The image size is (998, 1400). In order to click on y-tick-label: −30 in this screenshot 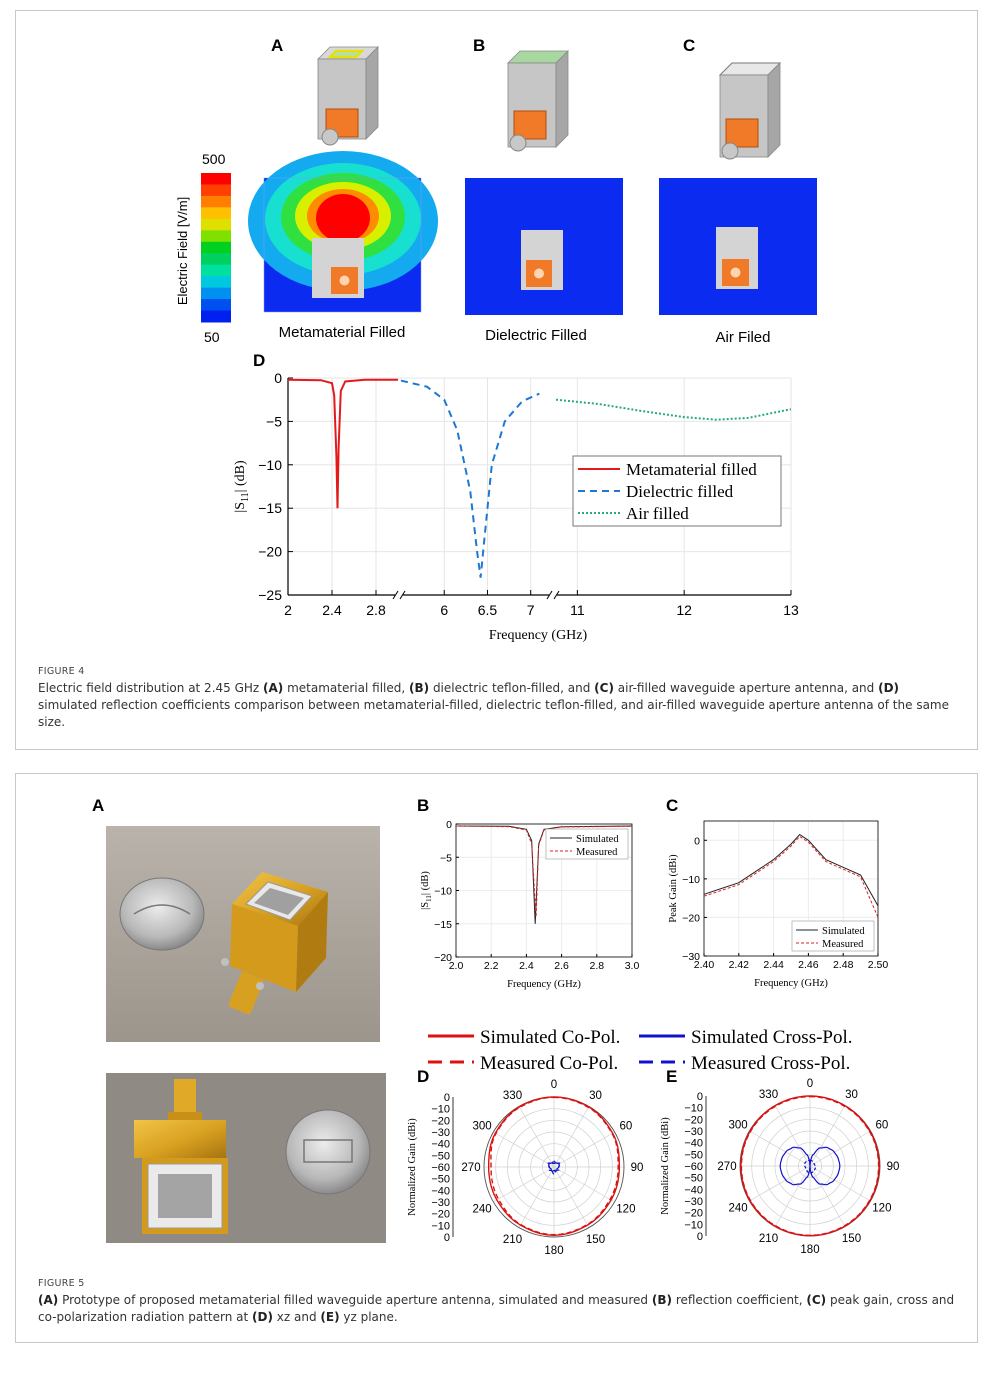, I will do `click(691, 957)`.